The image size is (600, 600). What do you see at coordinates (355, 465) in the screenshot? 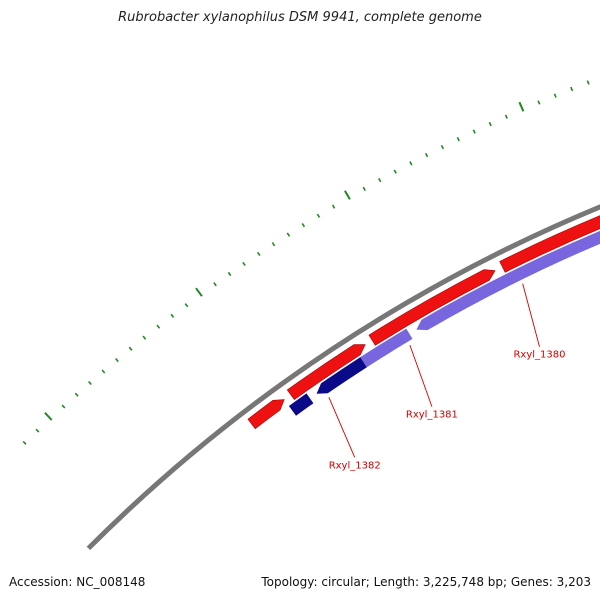
I see `gene-label: Rxyl_1382` at bounding box center [355, 465].